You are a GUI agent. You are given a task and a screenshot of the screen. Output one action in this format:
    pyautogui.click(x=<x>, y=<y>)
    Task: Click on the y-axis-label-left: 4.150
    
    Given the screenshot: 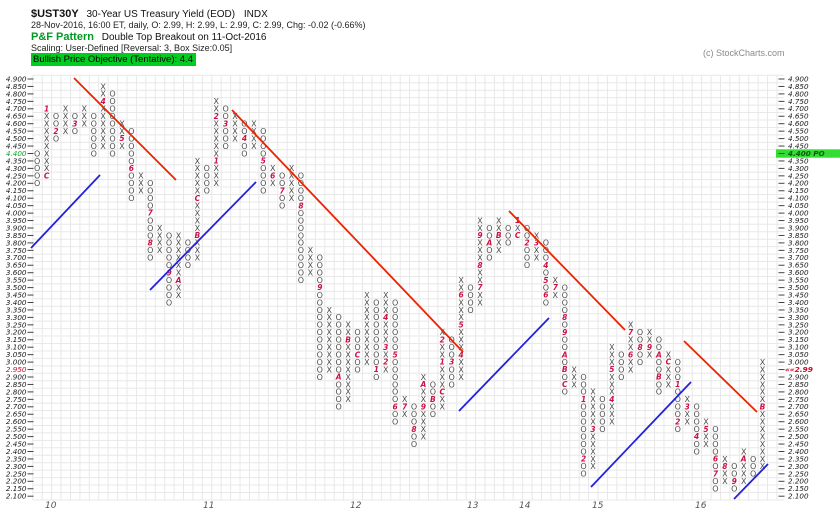 What is the action you would take?
    pyautogui.click(x=16, y=190)
    